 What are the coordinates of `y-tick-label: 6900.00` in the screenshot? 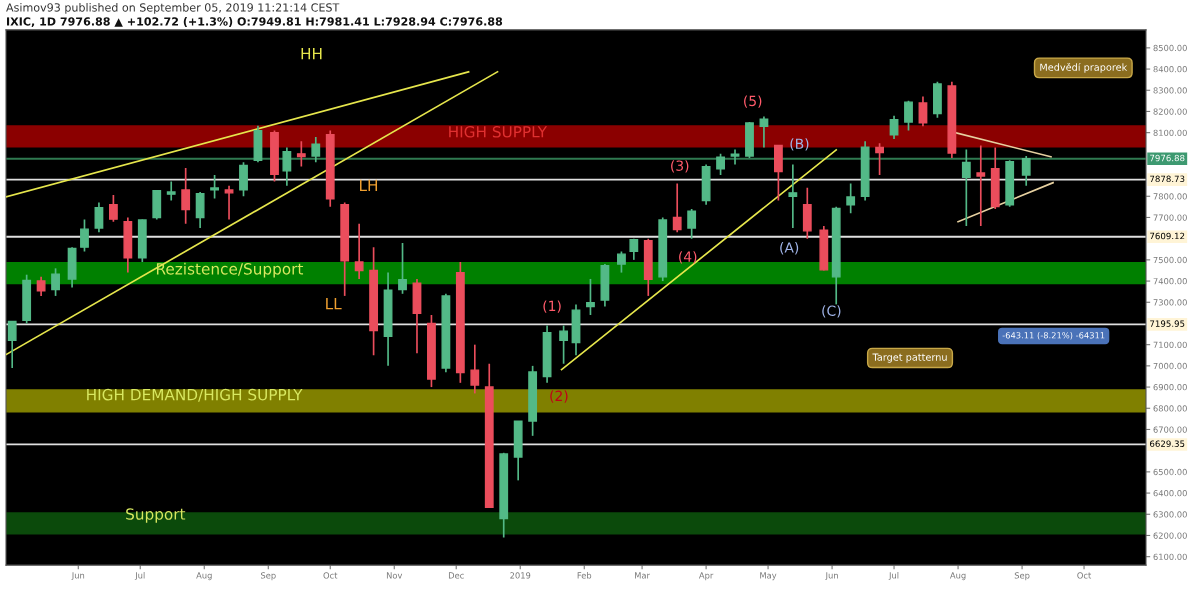 It's located at (1170, 387).